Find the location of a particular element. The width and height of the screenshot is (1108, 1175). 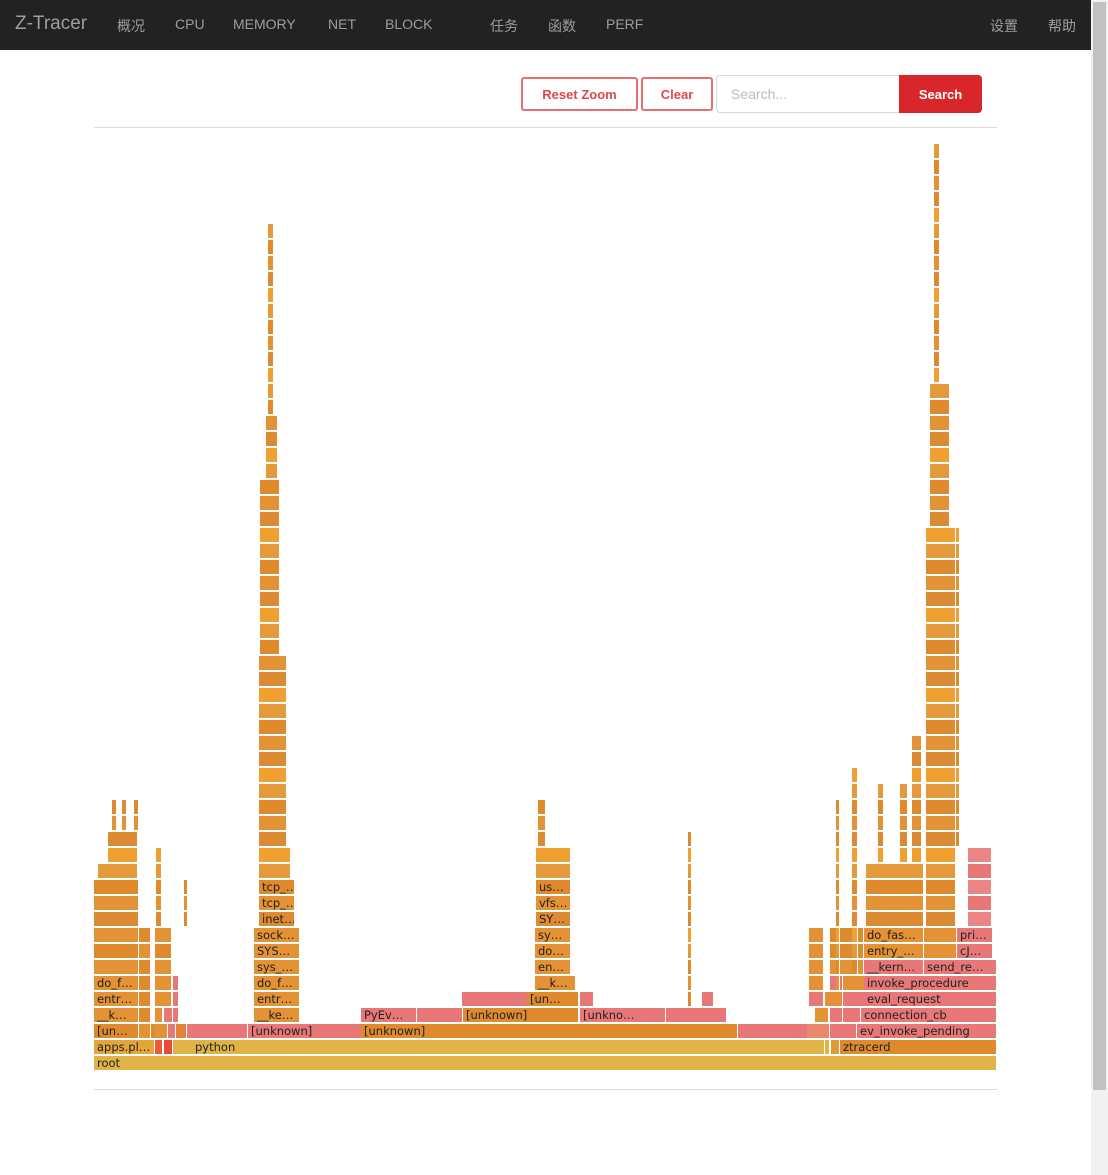

reset-zoom-button: Reset Zoom is located at coordinates (579, 94).